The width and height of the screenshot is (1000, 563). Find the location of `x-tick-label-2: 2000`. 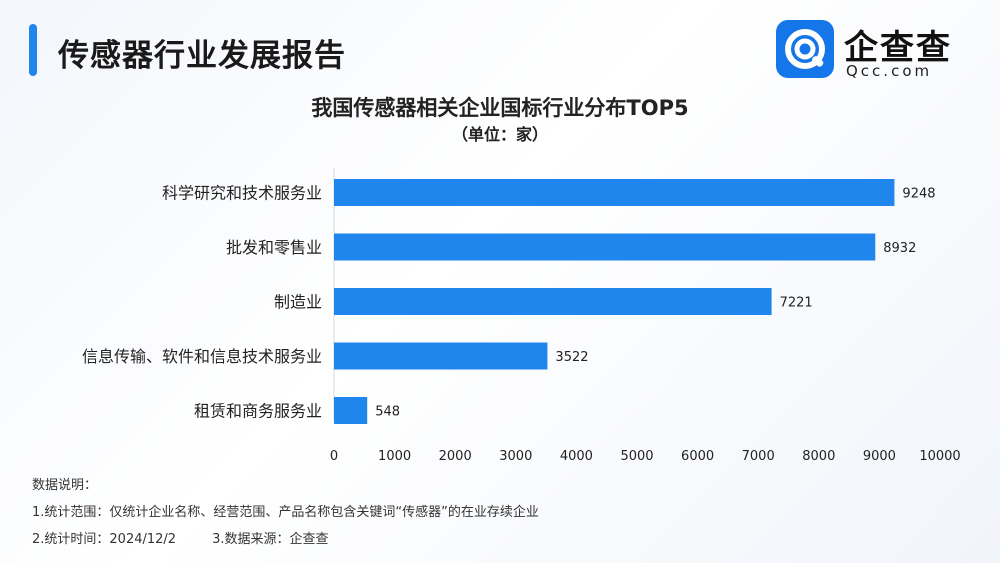

x-tick-label-2: 2000 is located at coordinates (455, 456).